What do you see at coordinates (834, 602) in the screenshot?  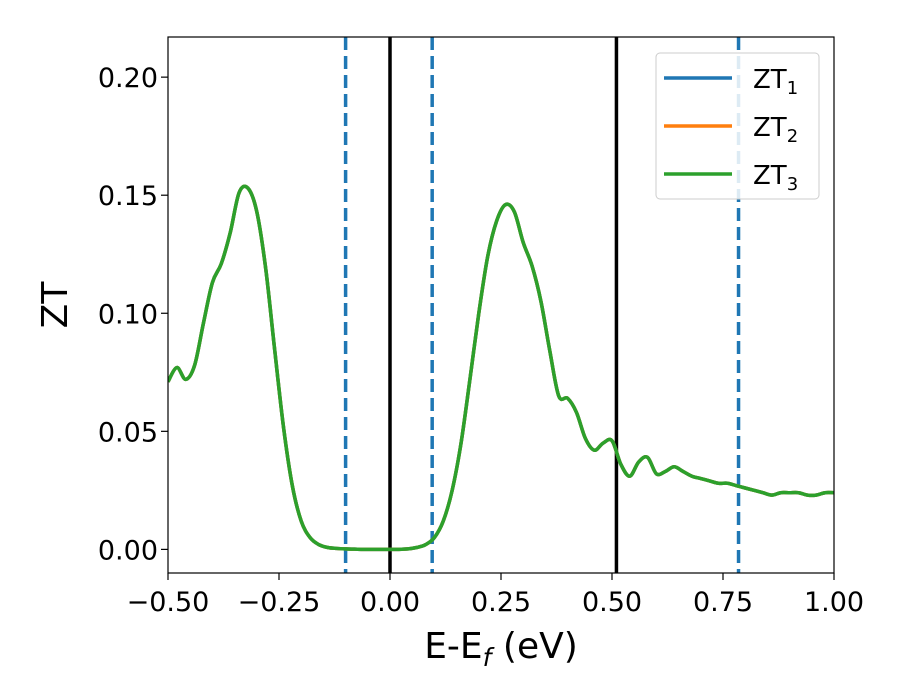 I see `x-tick-label: 1.00` at bounding box center [834, 602].